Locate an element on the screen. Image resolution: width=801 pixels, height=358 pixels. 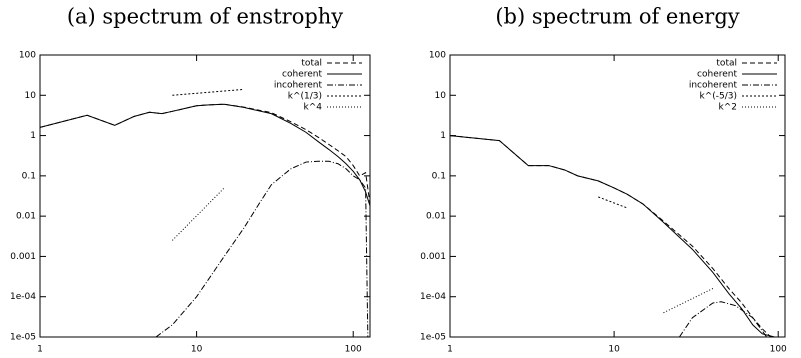
legend-label: k^(-5/3) is located at coordinates (718, 97).